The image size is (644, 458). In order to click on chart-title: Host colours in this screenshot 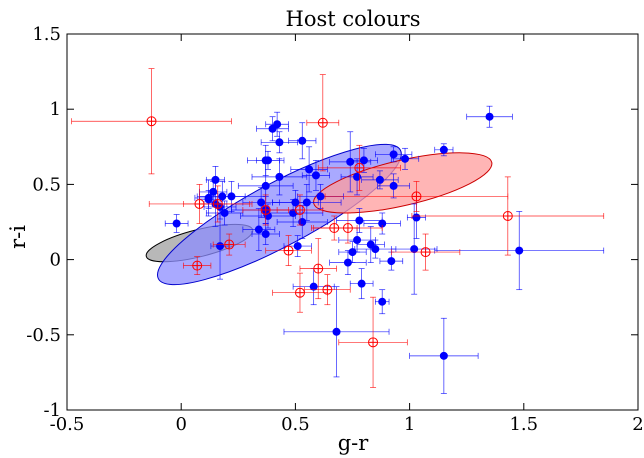, I will do `click(353, 19)`.